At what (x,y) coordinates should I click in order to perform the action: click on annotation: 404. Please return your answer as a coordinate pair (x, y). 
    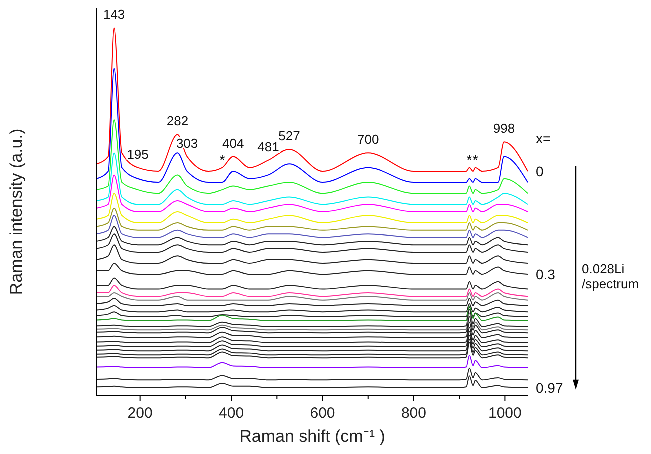
    Looking at the image, I should click on (233, 143).